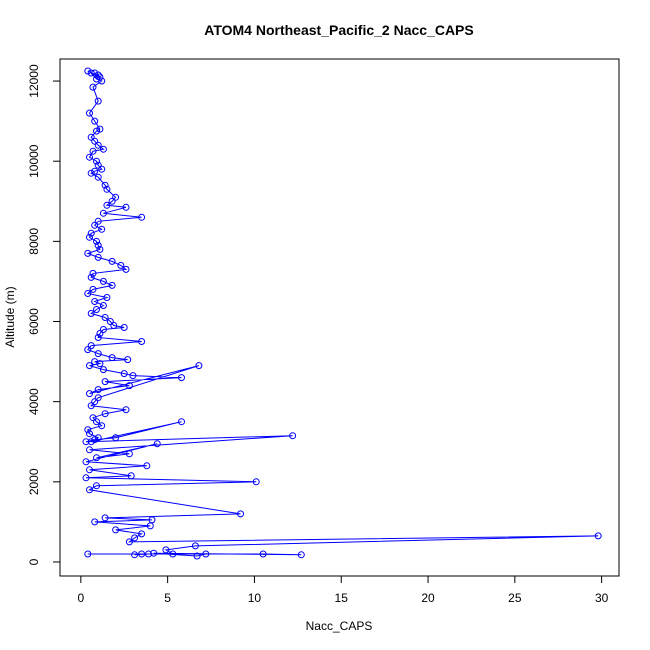 This screenshot has width=650, height=650. Describe the element at coordinates (34, 401) in the screenshot. I see `y-tick-label-2: 4000` at that location.